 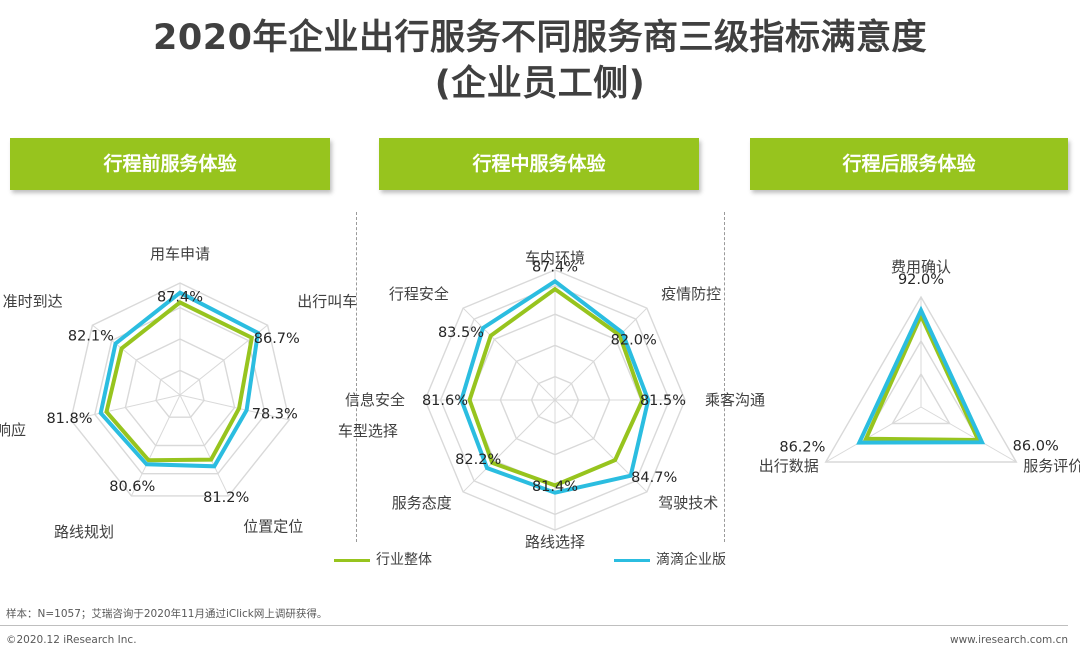 I want to click on data-label: 84.7%, so click(x=654, y=478).